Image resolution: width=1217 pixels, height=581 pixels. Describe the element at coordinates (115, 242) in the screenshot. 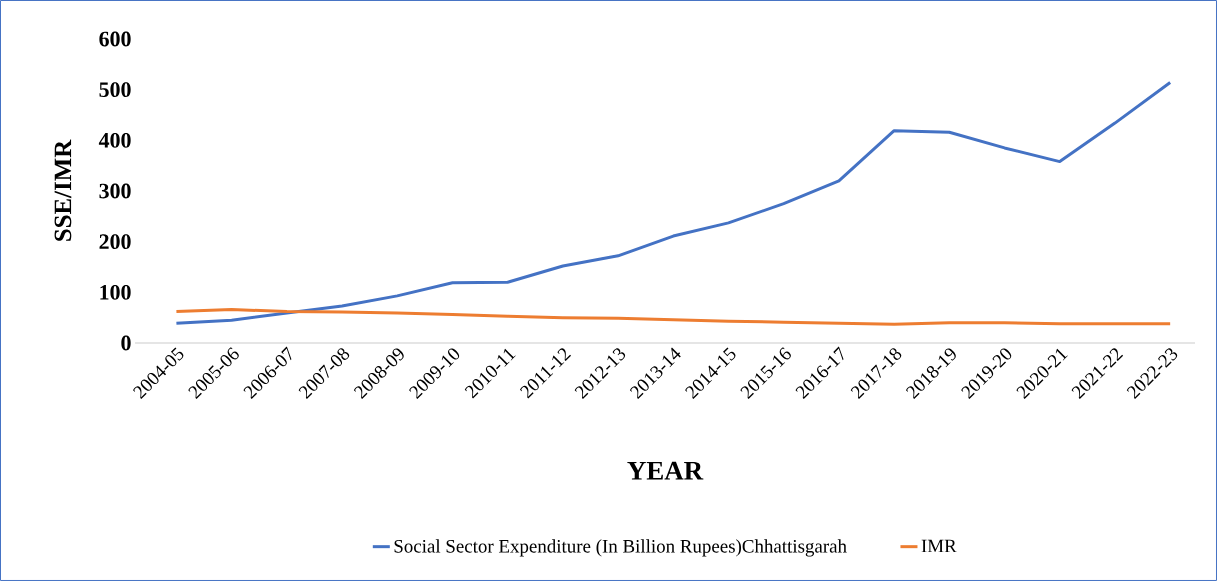

I see `y-tick-label: 200` at that location.